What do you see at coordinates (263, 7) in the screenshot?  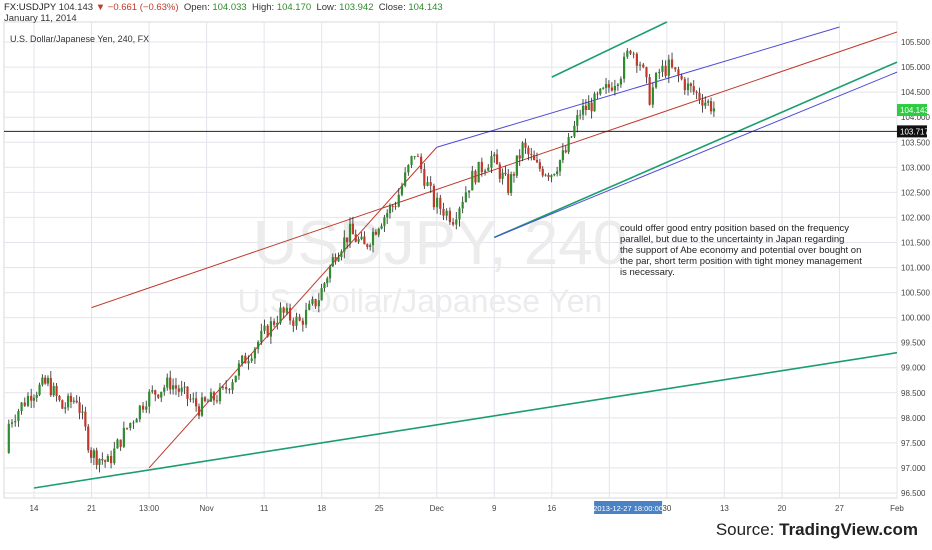 I see `high-label: High:` at bounding box center [263, 7].